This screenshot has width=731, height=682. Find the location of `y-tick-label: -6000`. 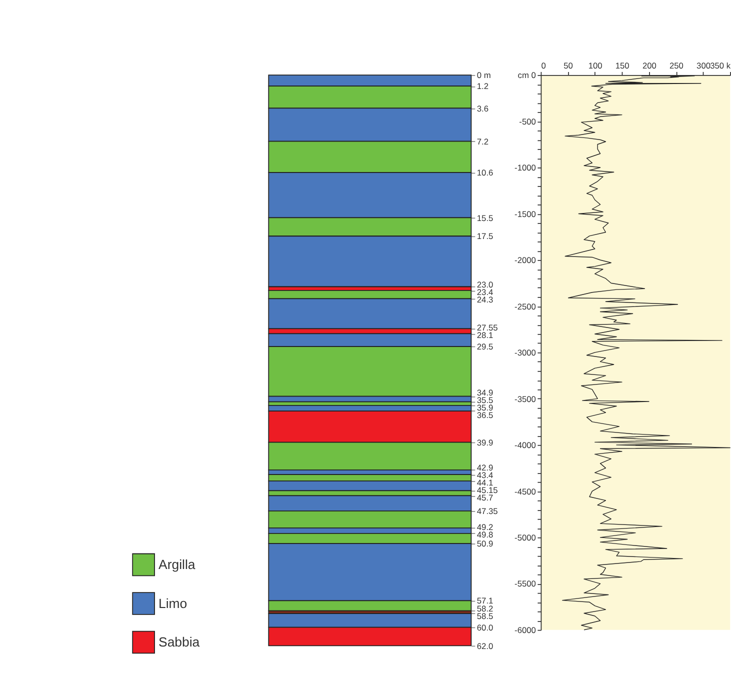

y-tick-label: -6000 is located at coordinates (525, 629).